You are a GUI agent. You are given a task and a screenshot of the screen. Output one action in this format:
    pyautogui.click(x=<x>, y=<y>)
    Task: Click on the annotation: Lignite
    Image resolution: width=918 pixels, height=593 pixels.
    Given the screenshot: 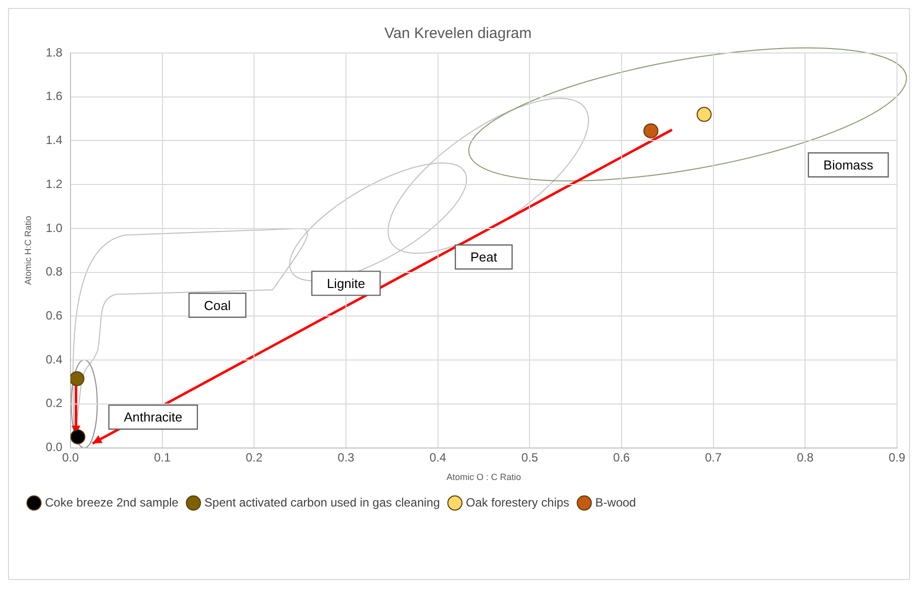 What is the action you would take?
    pyautogui.click(x=346, y=283)
    